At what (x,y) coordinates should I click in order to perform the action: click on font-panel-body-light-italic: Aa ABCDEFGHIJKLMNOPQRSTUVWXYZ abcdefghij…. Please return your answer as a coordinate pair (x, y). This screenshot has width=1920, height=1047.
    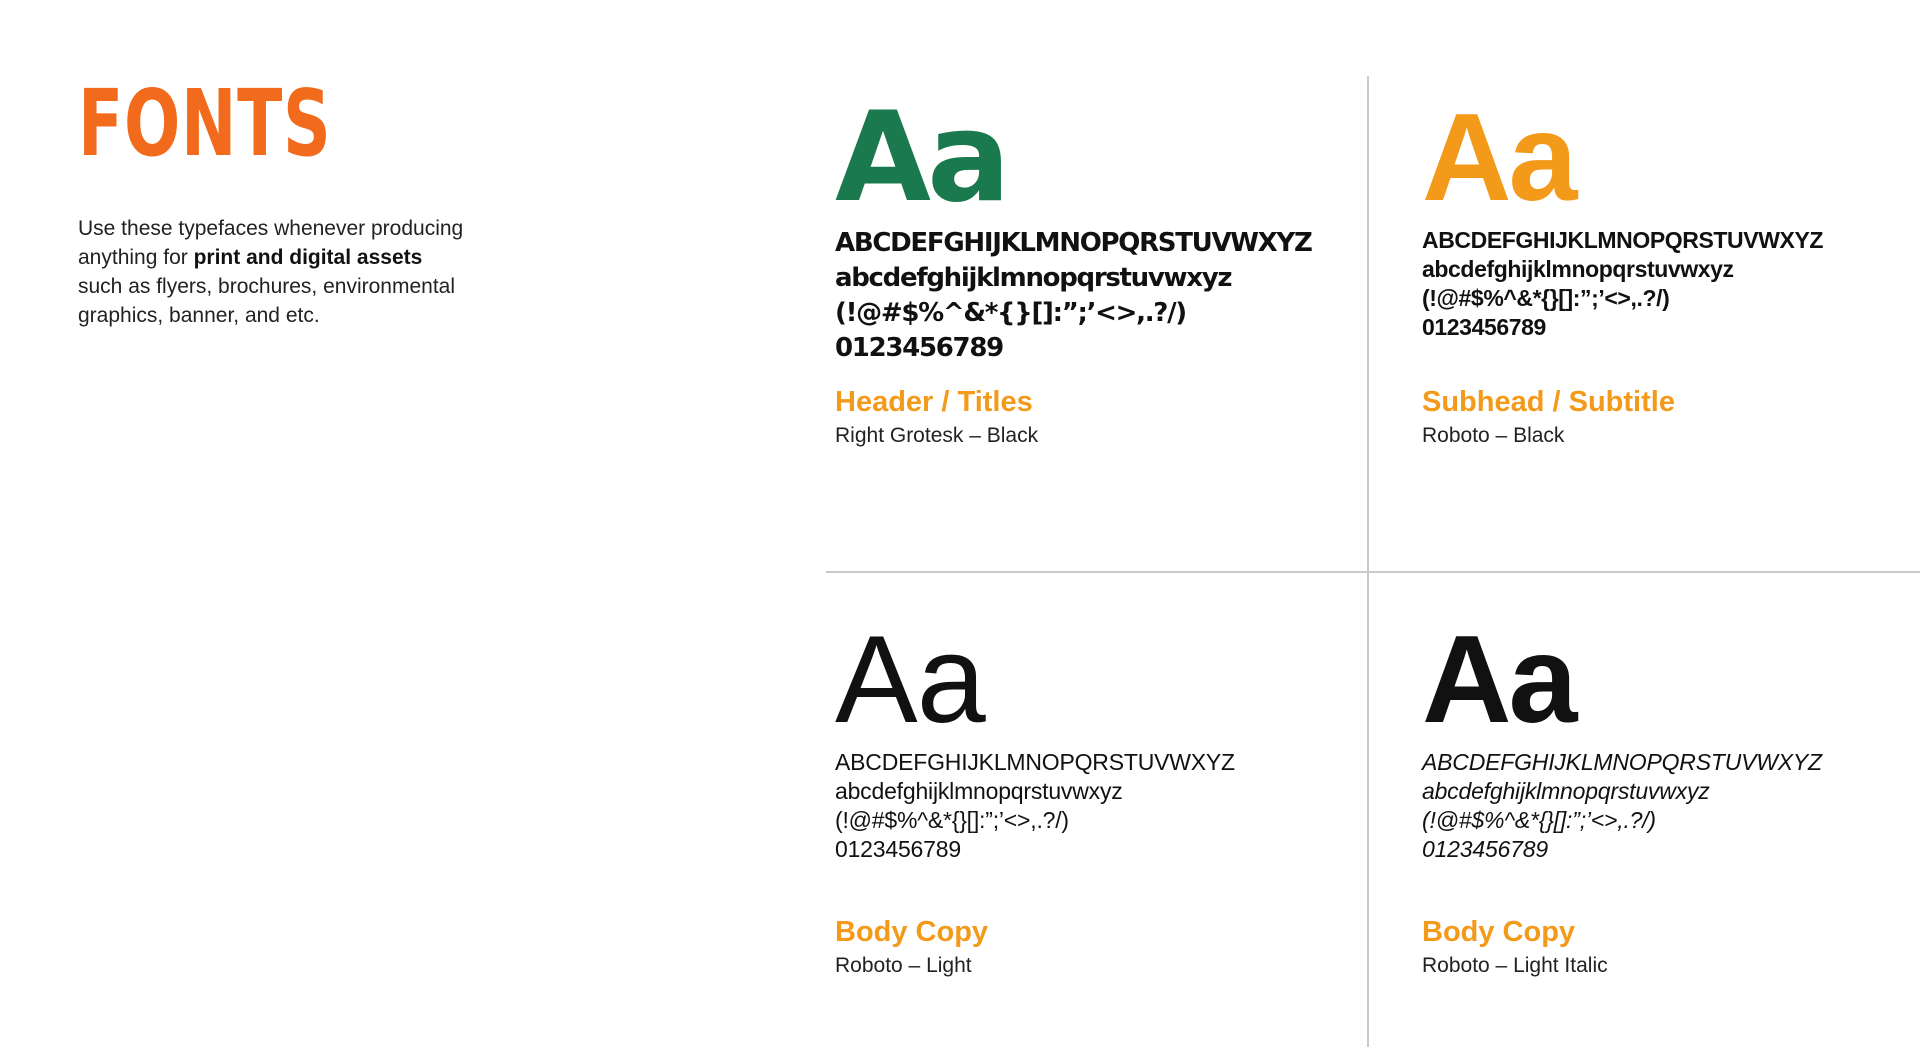
    Looking at the image, I should click on (1671, 794).